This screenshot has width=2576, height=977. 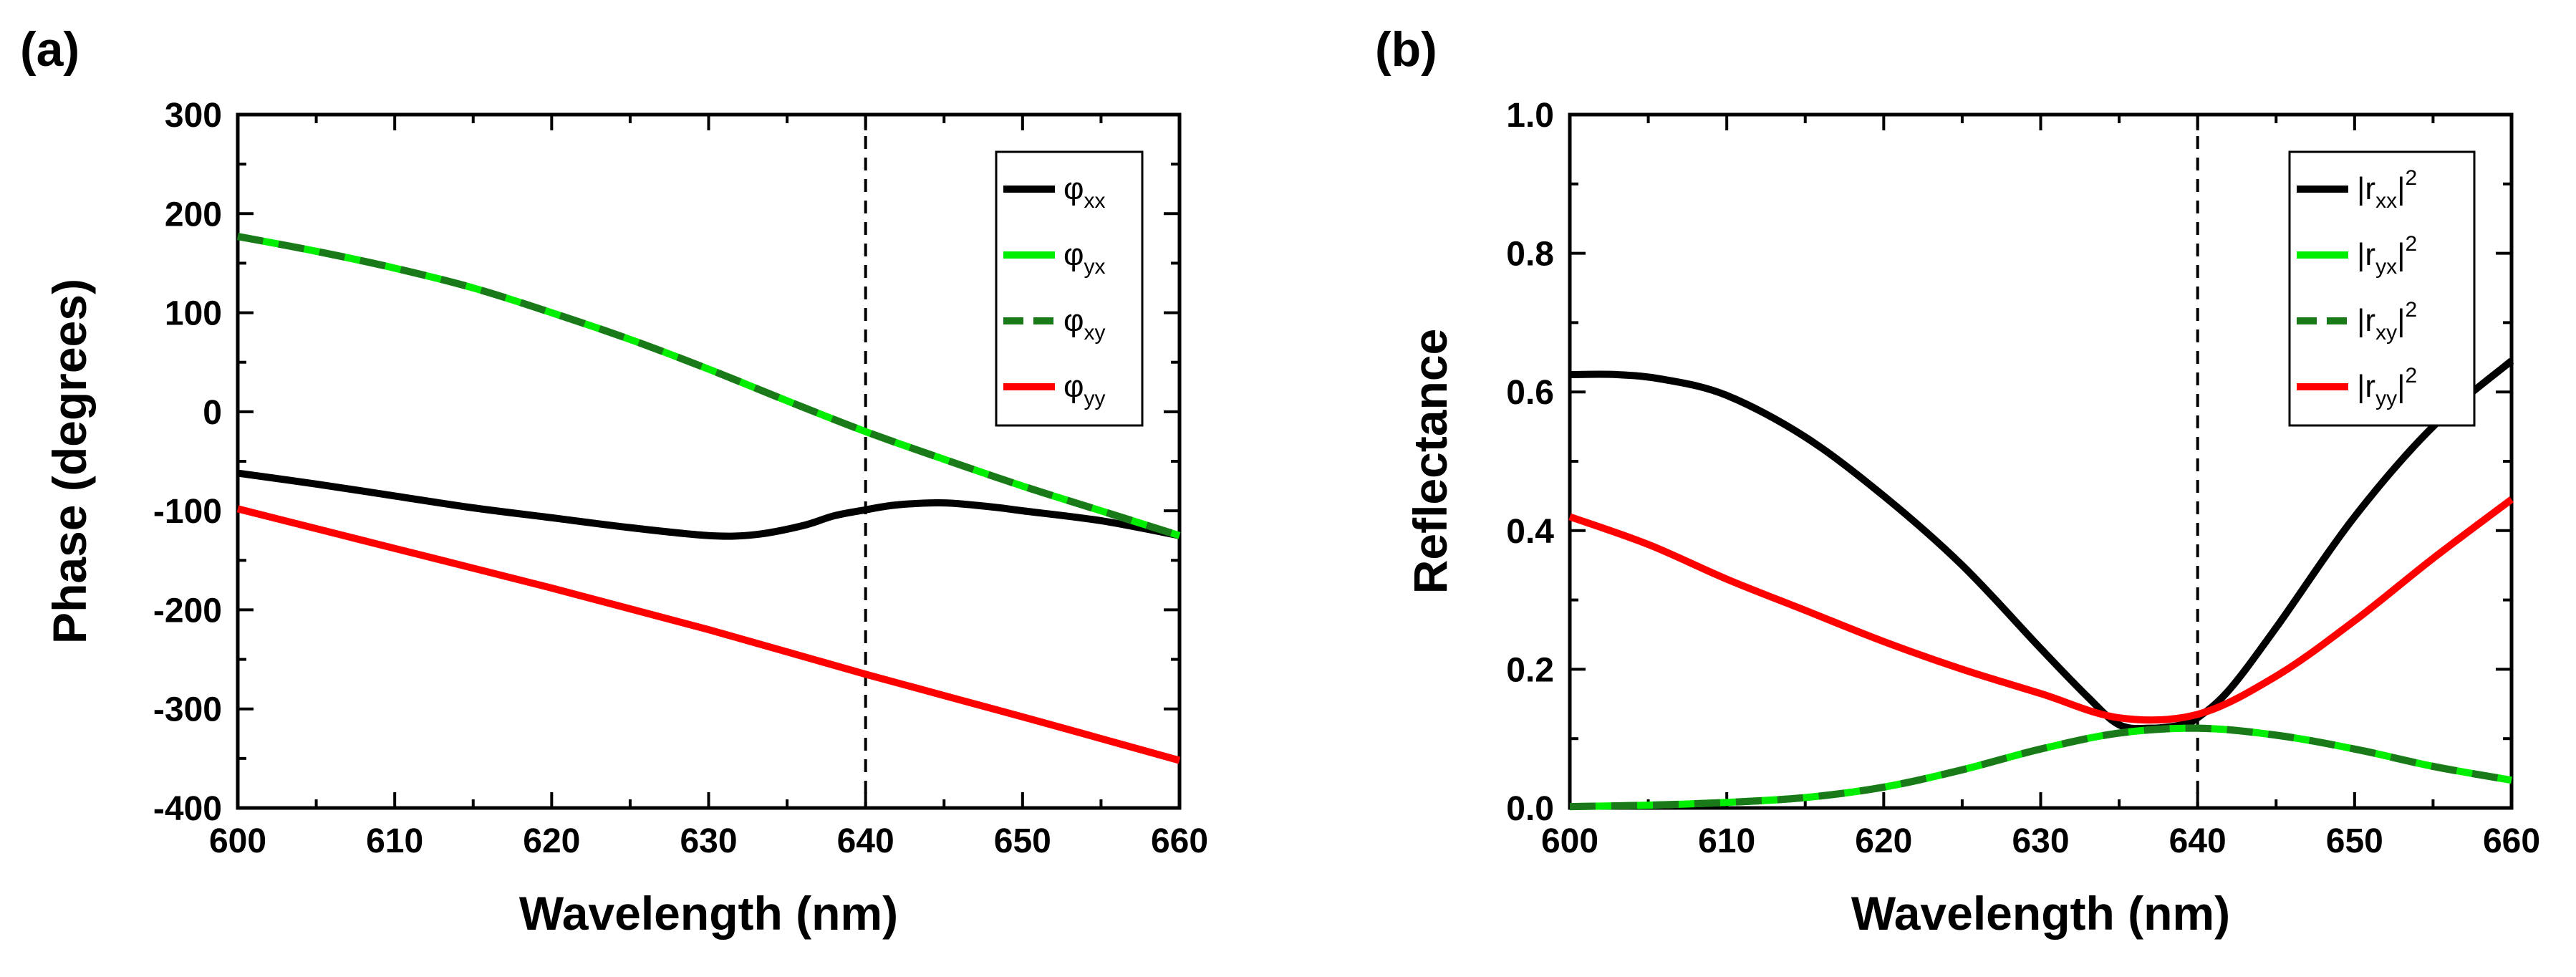 I want to click on y-axis-title: Phase (degrees), so click(x=69, y=461).